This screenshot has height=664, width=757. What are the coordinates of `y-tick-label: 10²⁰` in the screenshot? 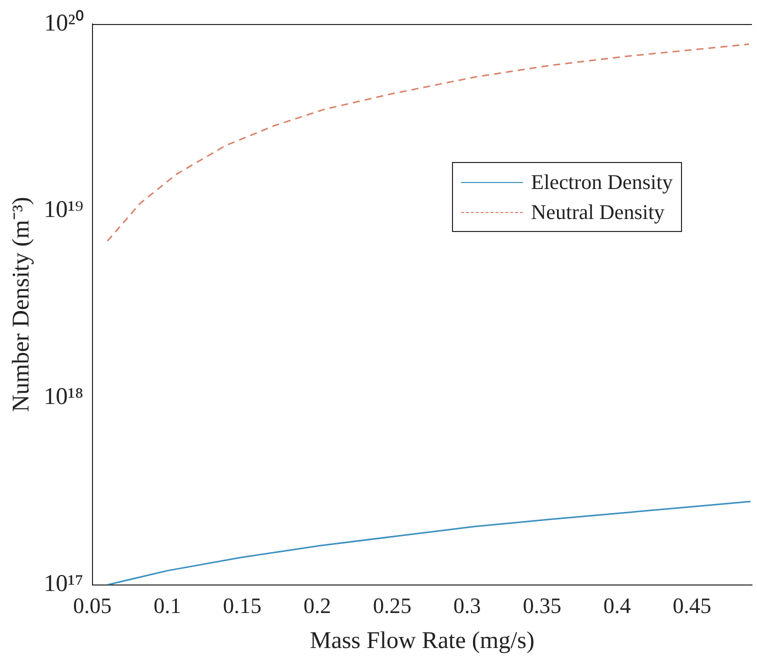 It's located at (64, 22).